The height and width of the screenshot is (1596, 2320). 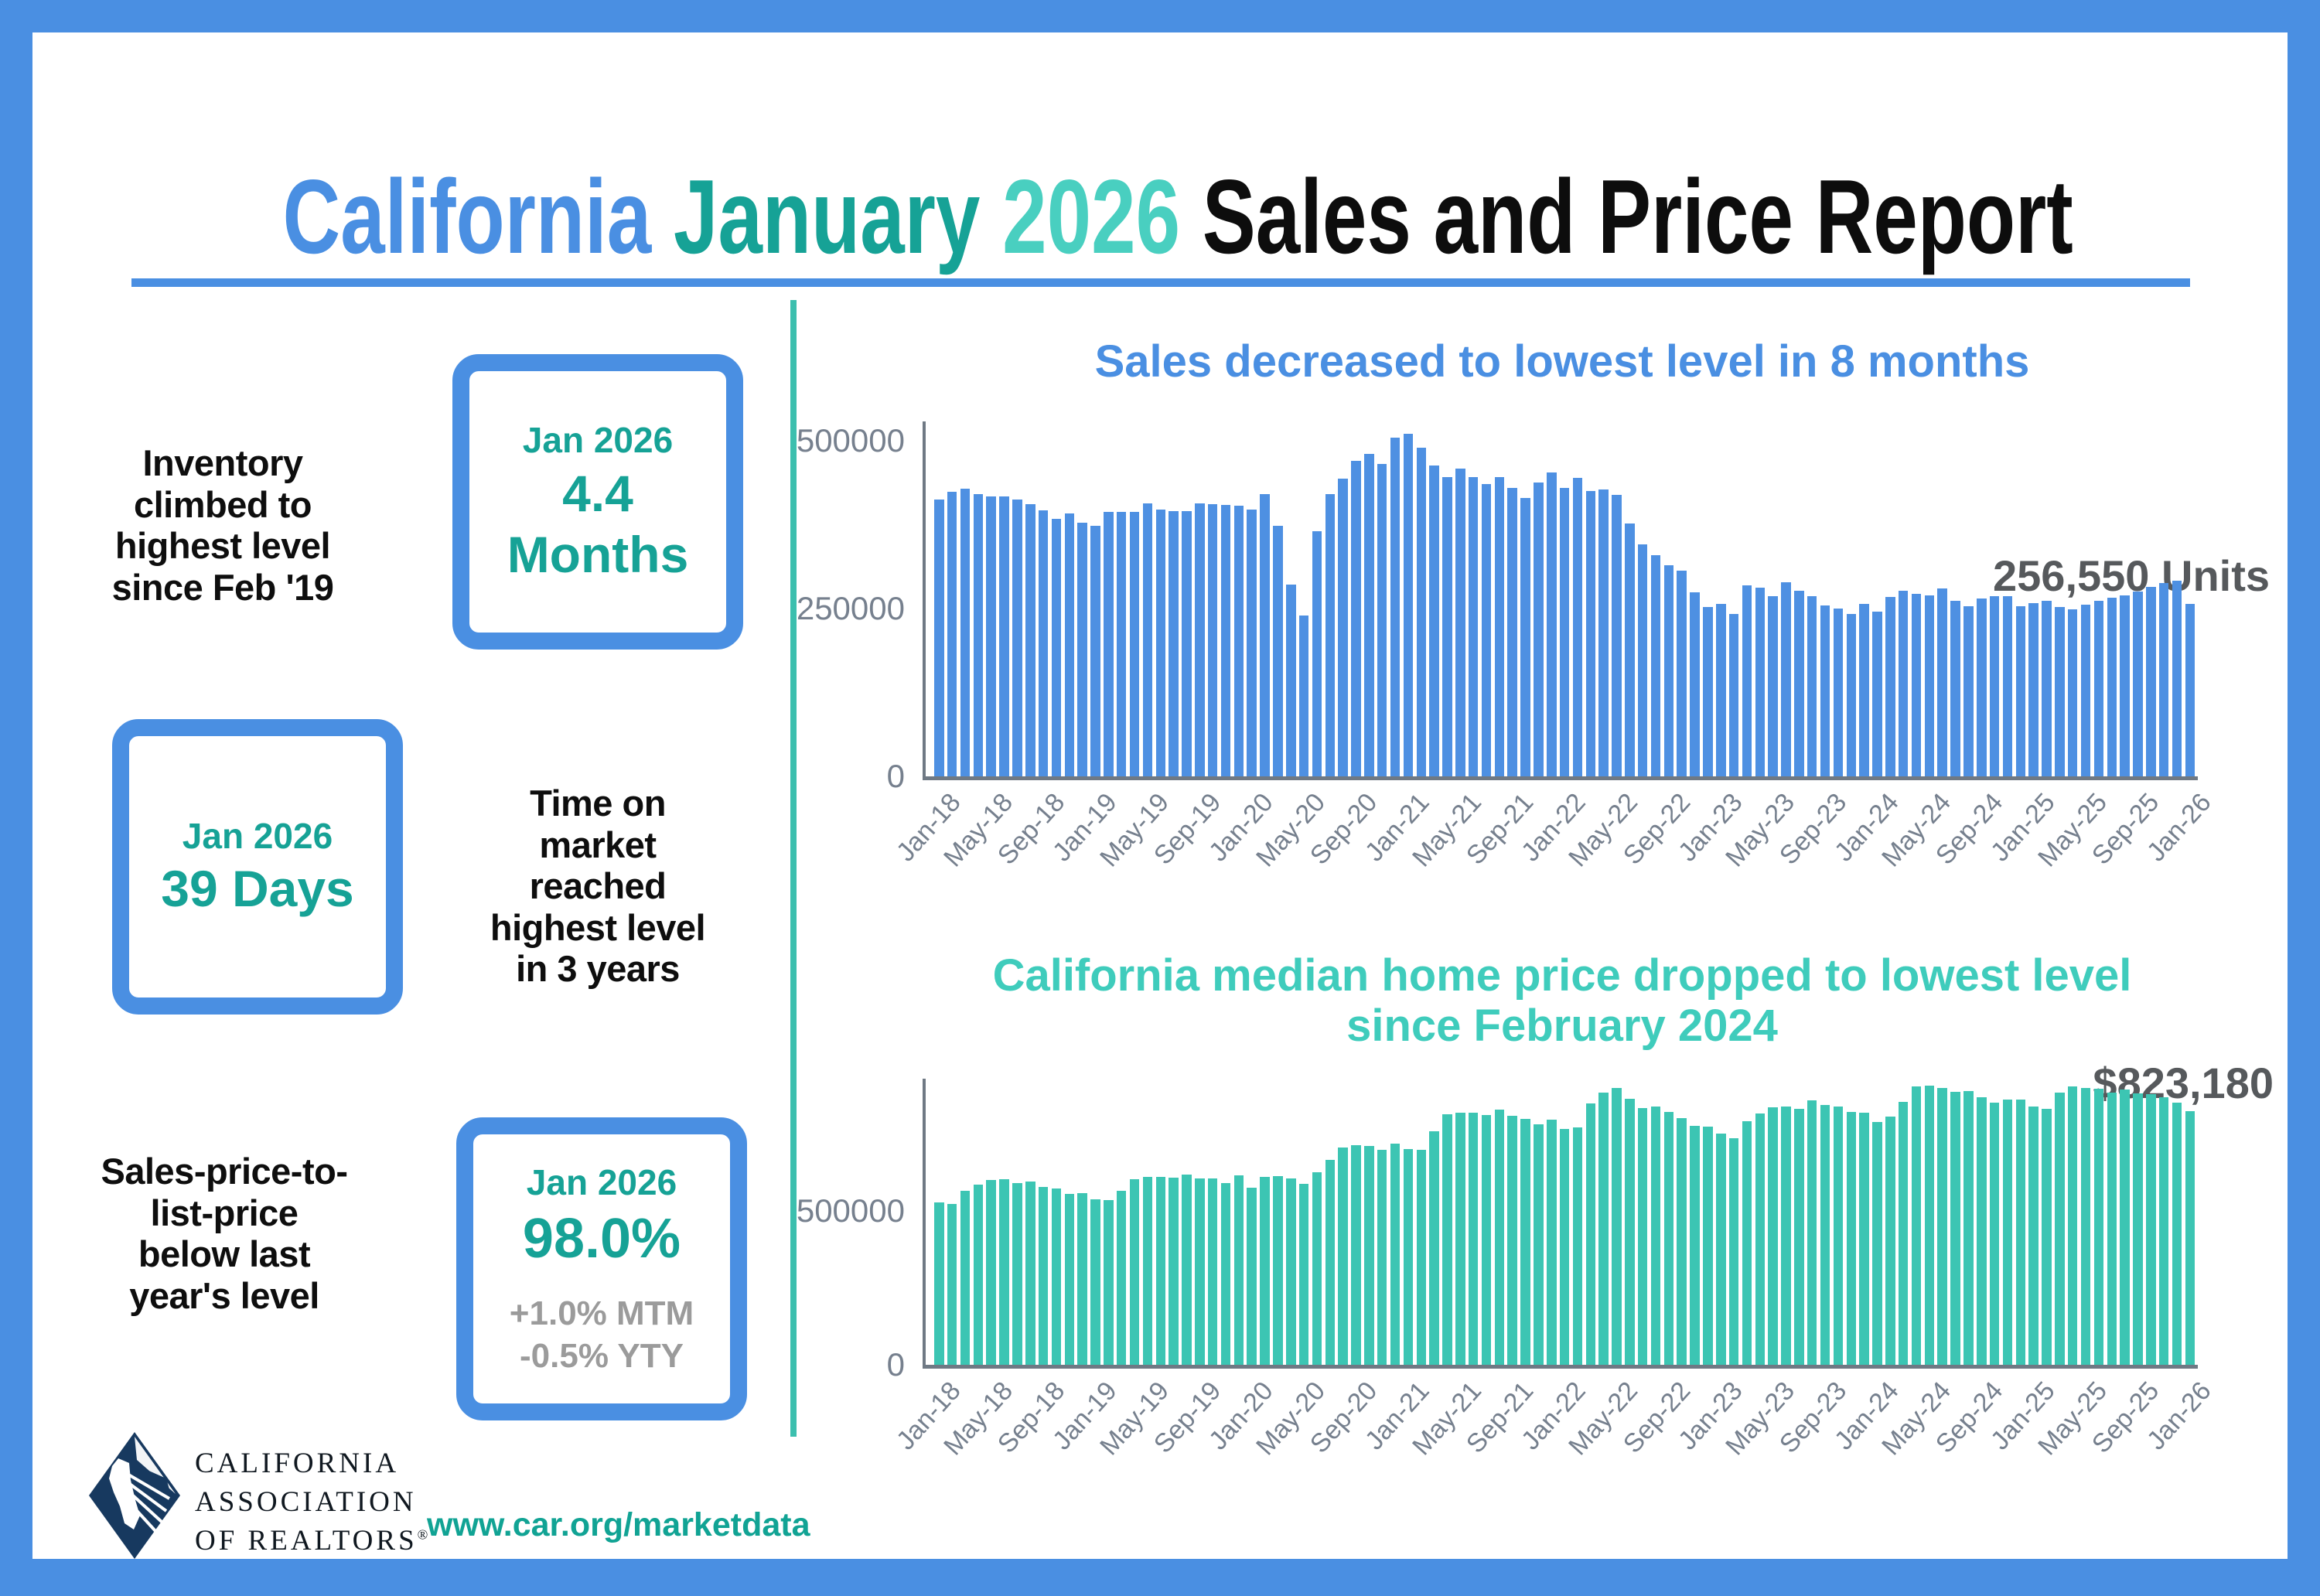 What do you see at coordinates (601, 1313) in the screenshot?
I see `sale-to-list-mtm: +1.0% MTM` at bounding box center [601, 1313].